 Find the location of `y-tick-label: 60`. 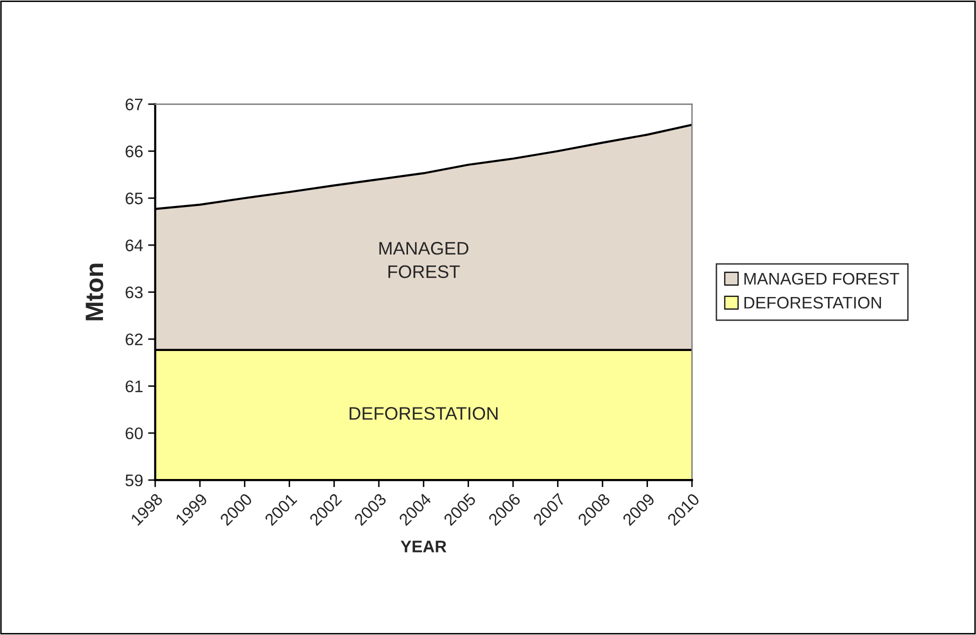

y-tick-label: 60 is located at coordinates (134, 433).